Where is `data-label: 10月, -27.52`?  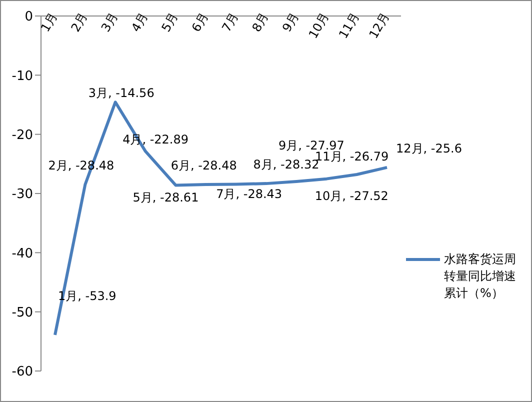
data-label: 10月, -27.52 is located at coordinates (351, 195).